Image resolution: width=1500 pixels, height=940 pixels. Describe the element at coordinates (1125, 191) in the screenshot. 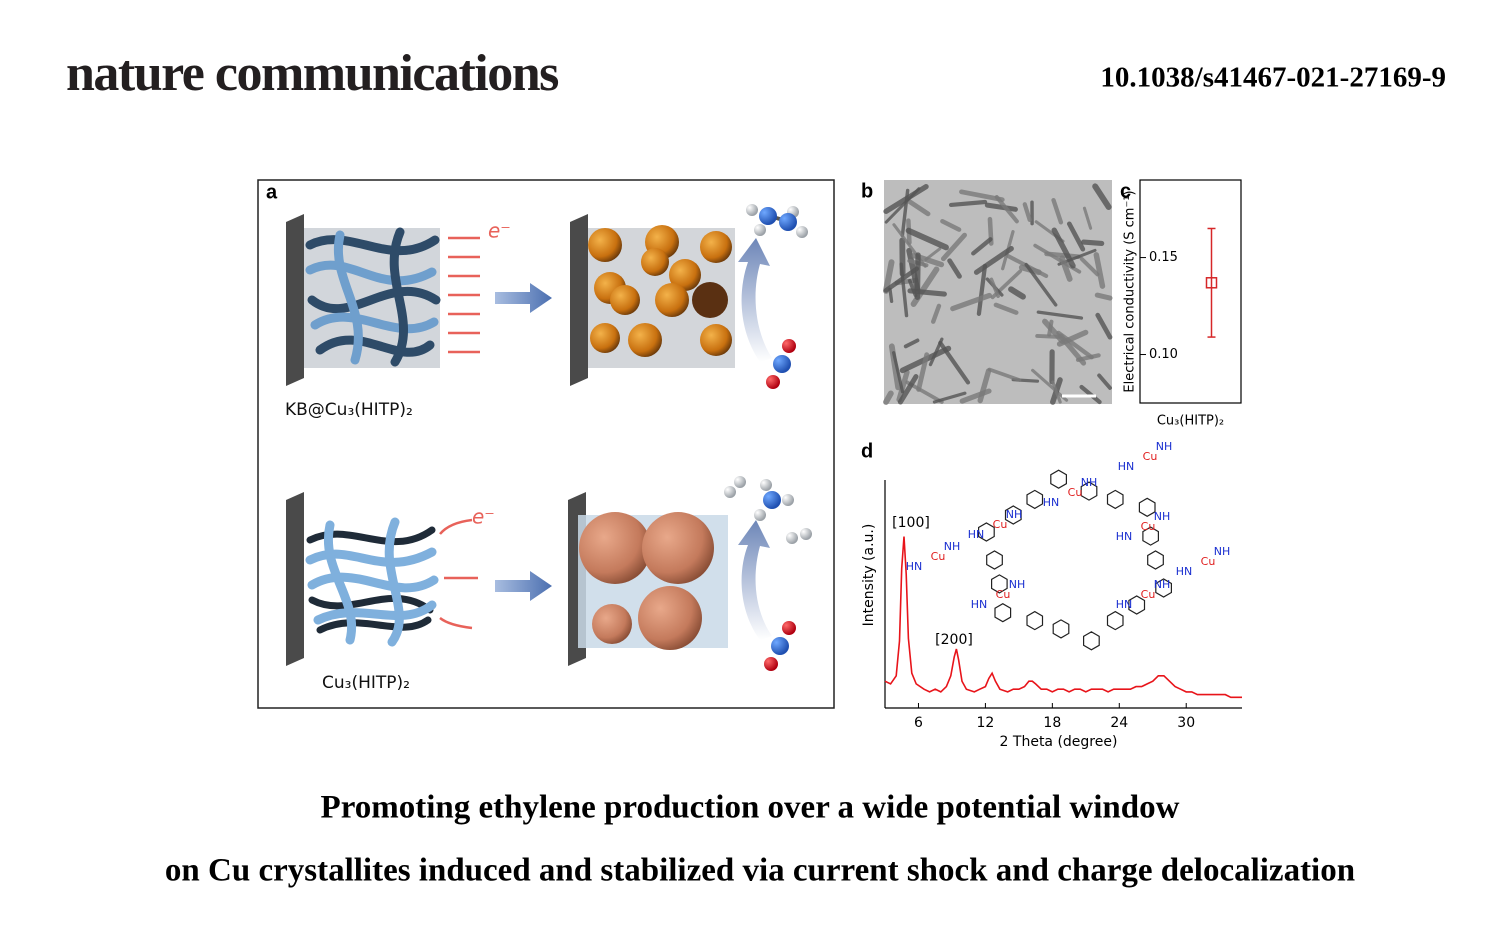

I see `panel-label: c` at that location.